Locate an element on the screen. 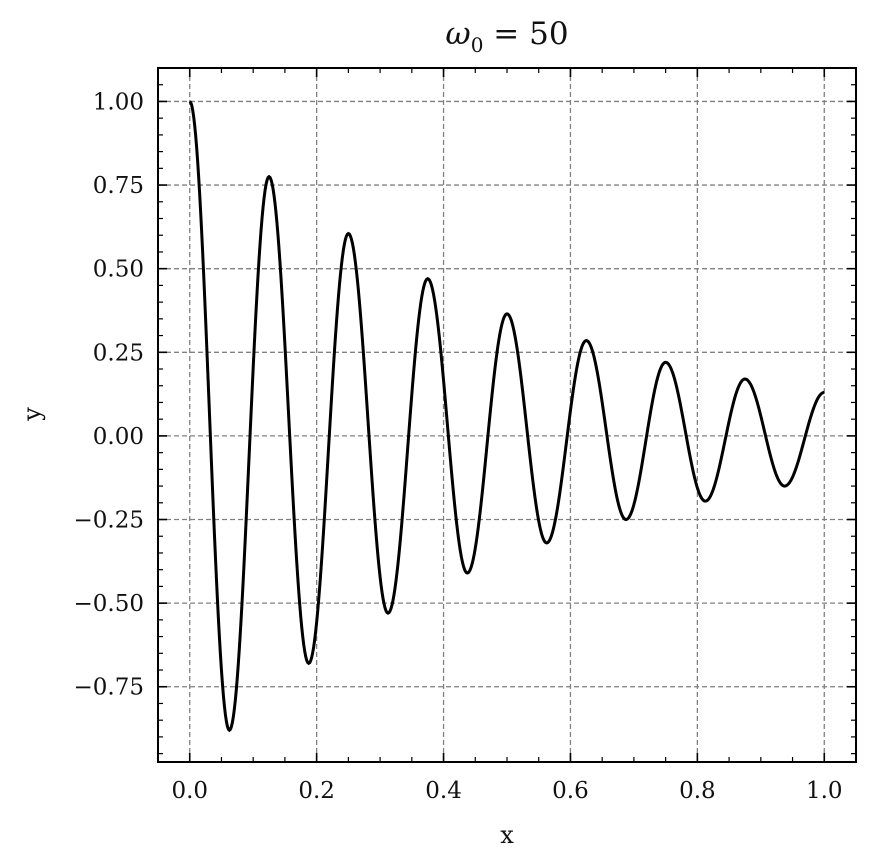 The image size is (870, 866). x-axis-label: x is located at coordinates (507, 835).